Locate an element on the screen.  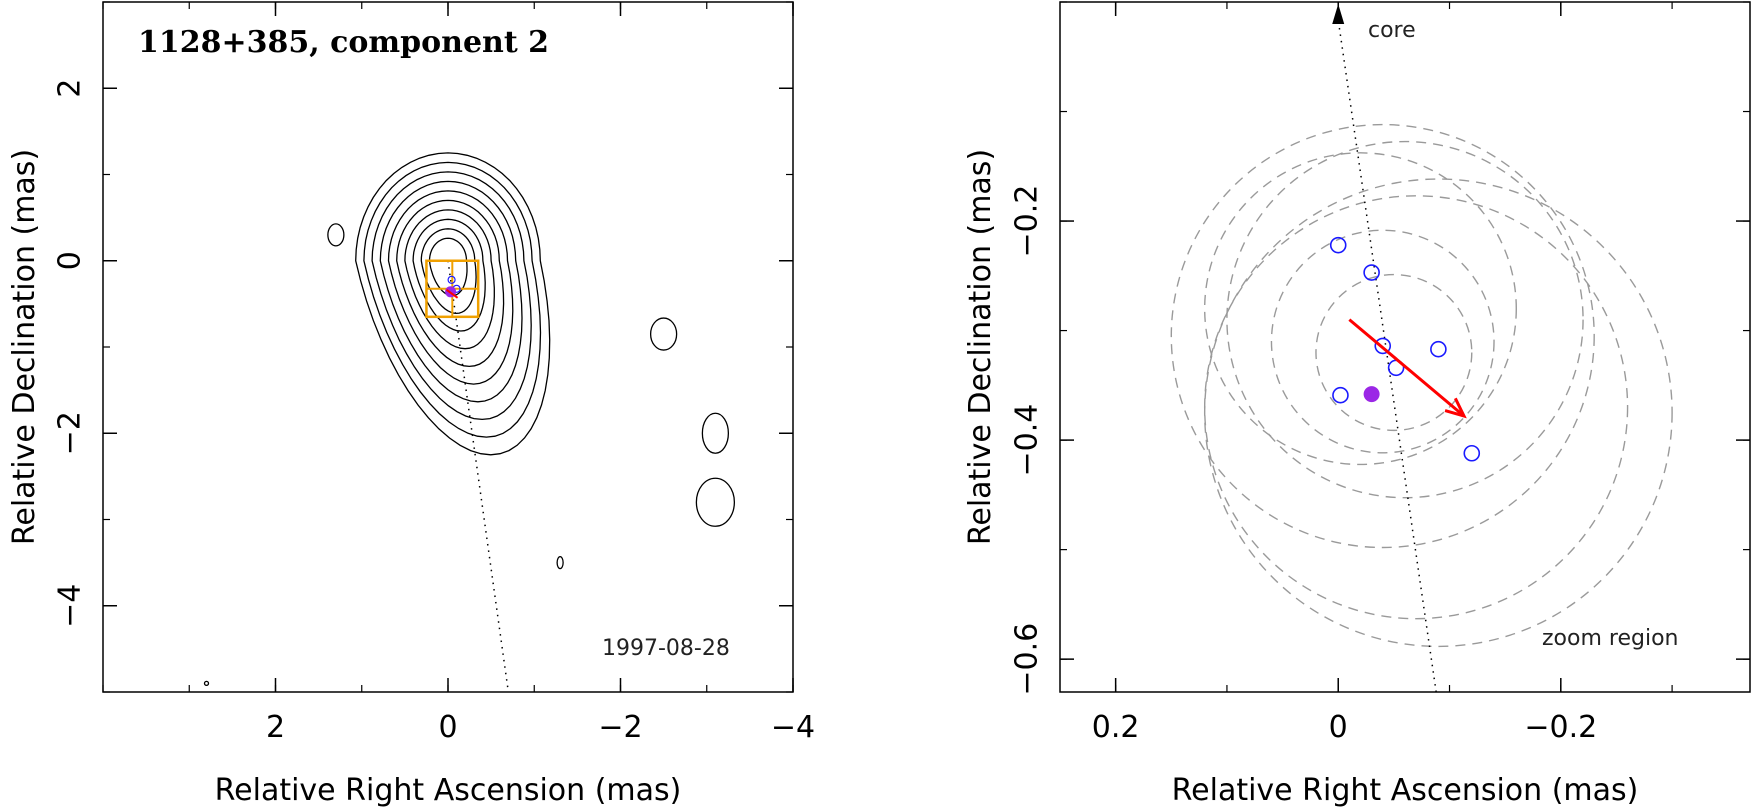
epoch-marker-small is located at coordinates (451, 279).